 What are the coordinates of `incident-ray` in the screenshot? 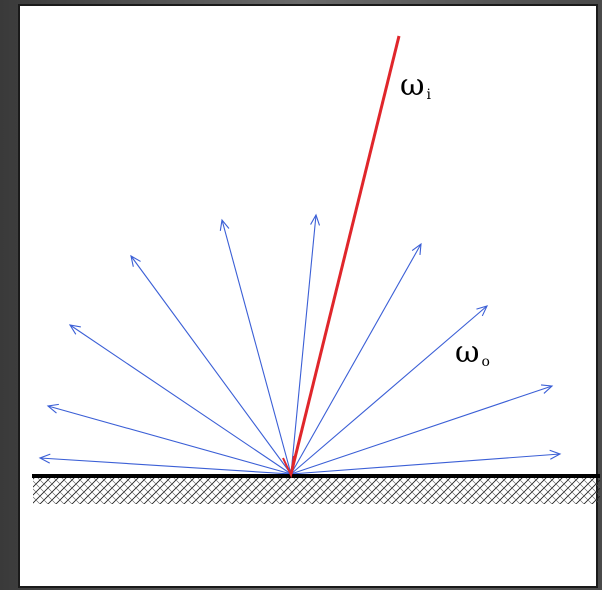 It's located at (345, 255).